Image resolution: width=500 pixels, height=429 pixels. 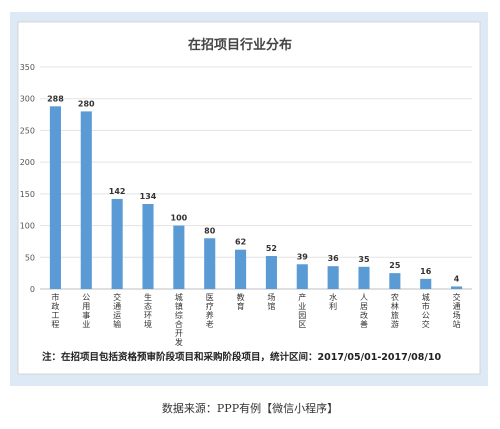 What do you see at coordinates (364, 311) in the screenshot?
I see `category-label: 人居改善` at bounding box center [364, 311].